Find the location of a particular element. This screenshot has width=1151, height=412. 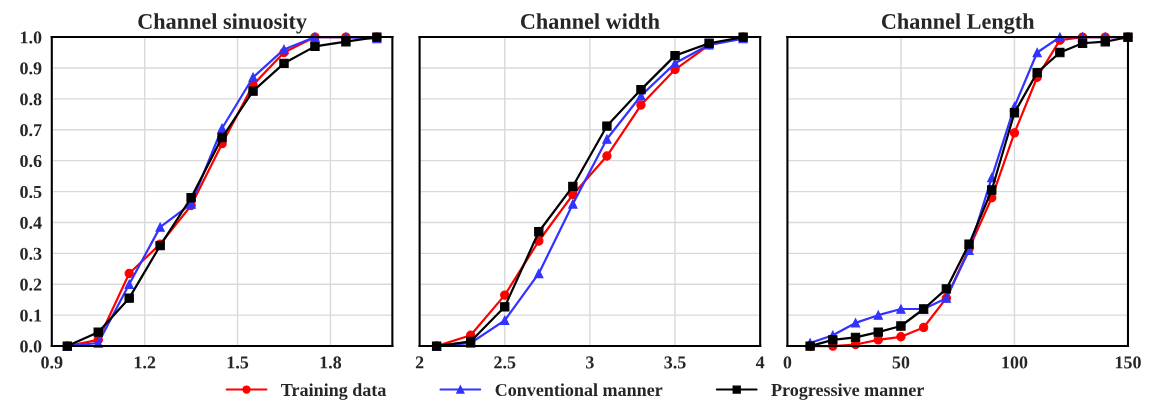

chart-title: Channel width is located at coordinates (590, 21).